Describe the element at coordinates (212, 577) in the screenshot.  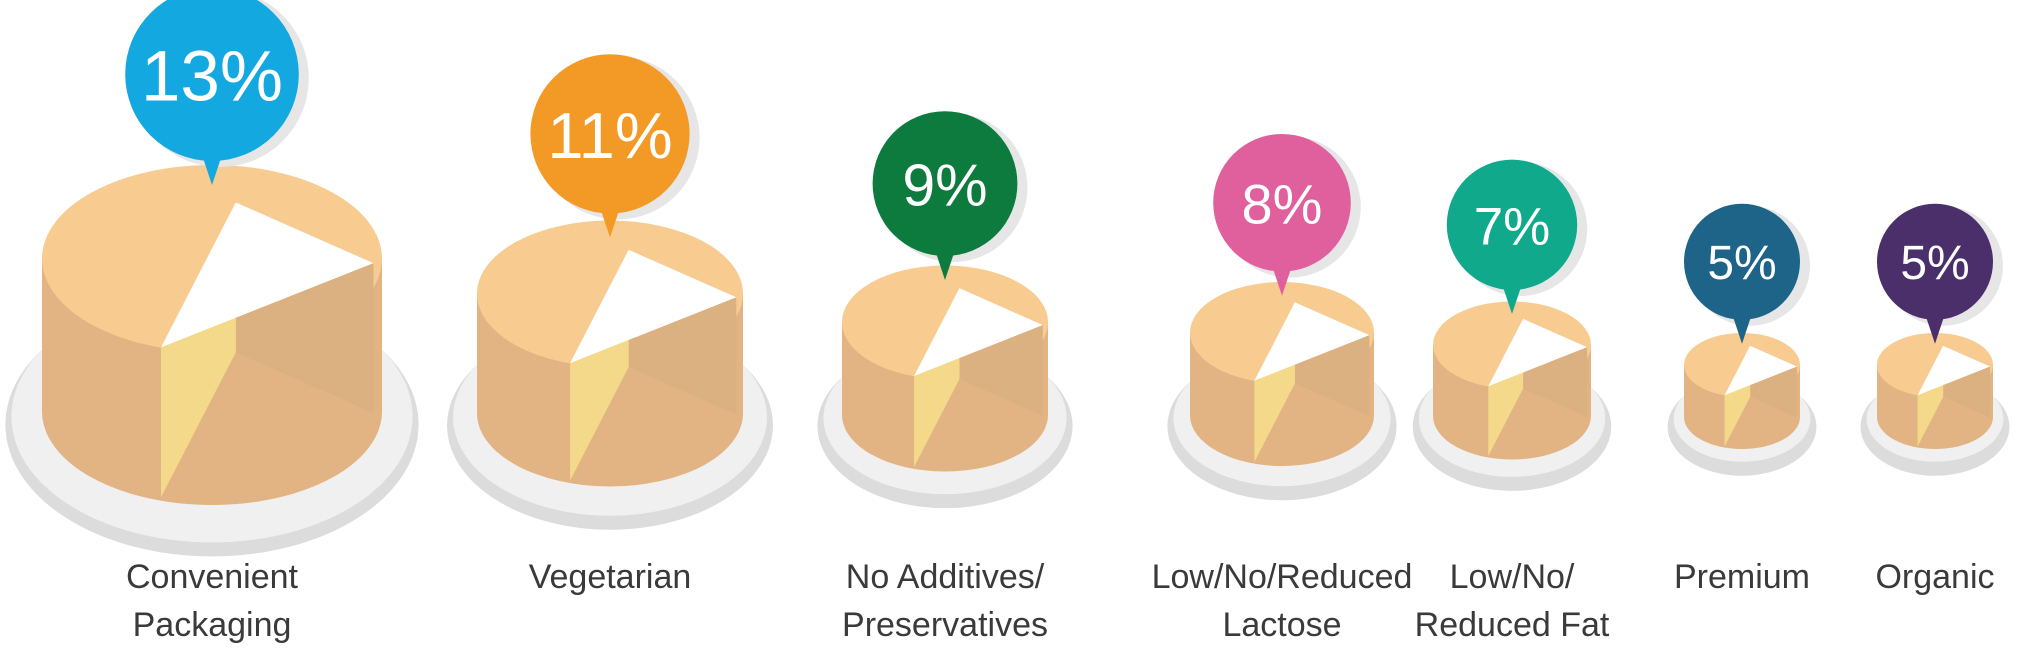
I see `category-label: Convenient` at that location.